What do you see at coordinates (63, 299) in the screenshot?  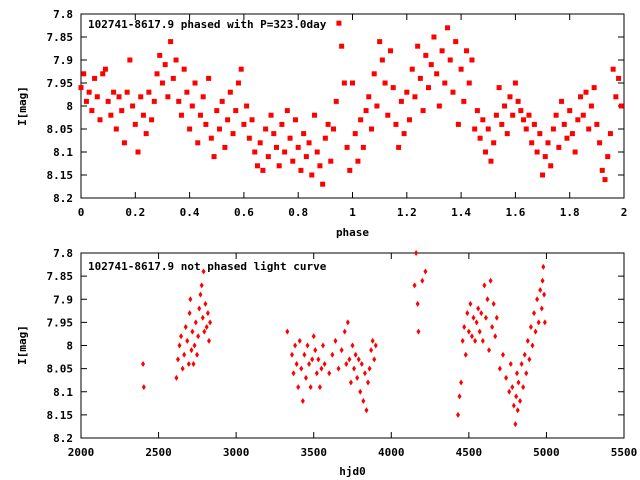 I see `bottom-y-tick-label: 7.9` at bounding box center [63, 299].